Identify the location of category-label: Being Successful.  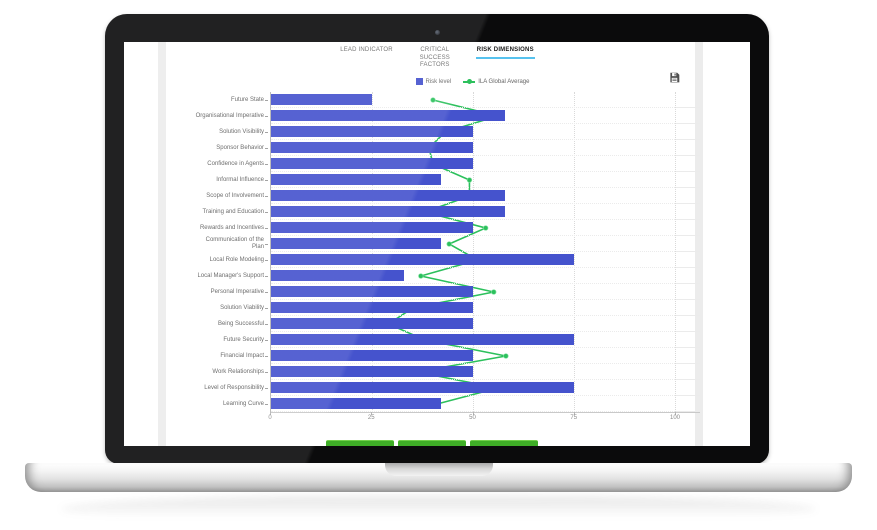
(240, 323).